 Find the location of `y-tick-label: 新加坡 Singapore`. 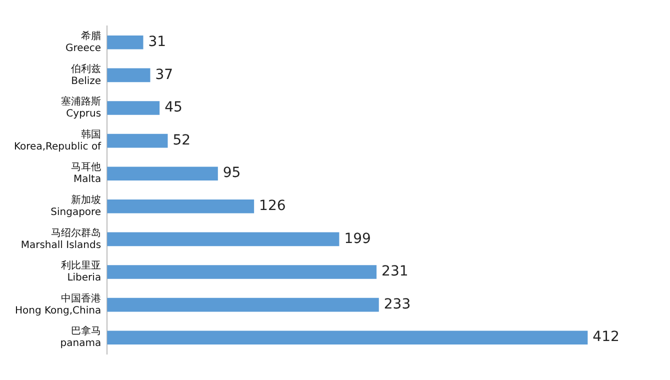

y-tick-label: 新加坡 Singapore is located at coordinates (76, 206).